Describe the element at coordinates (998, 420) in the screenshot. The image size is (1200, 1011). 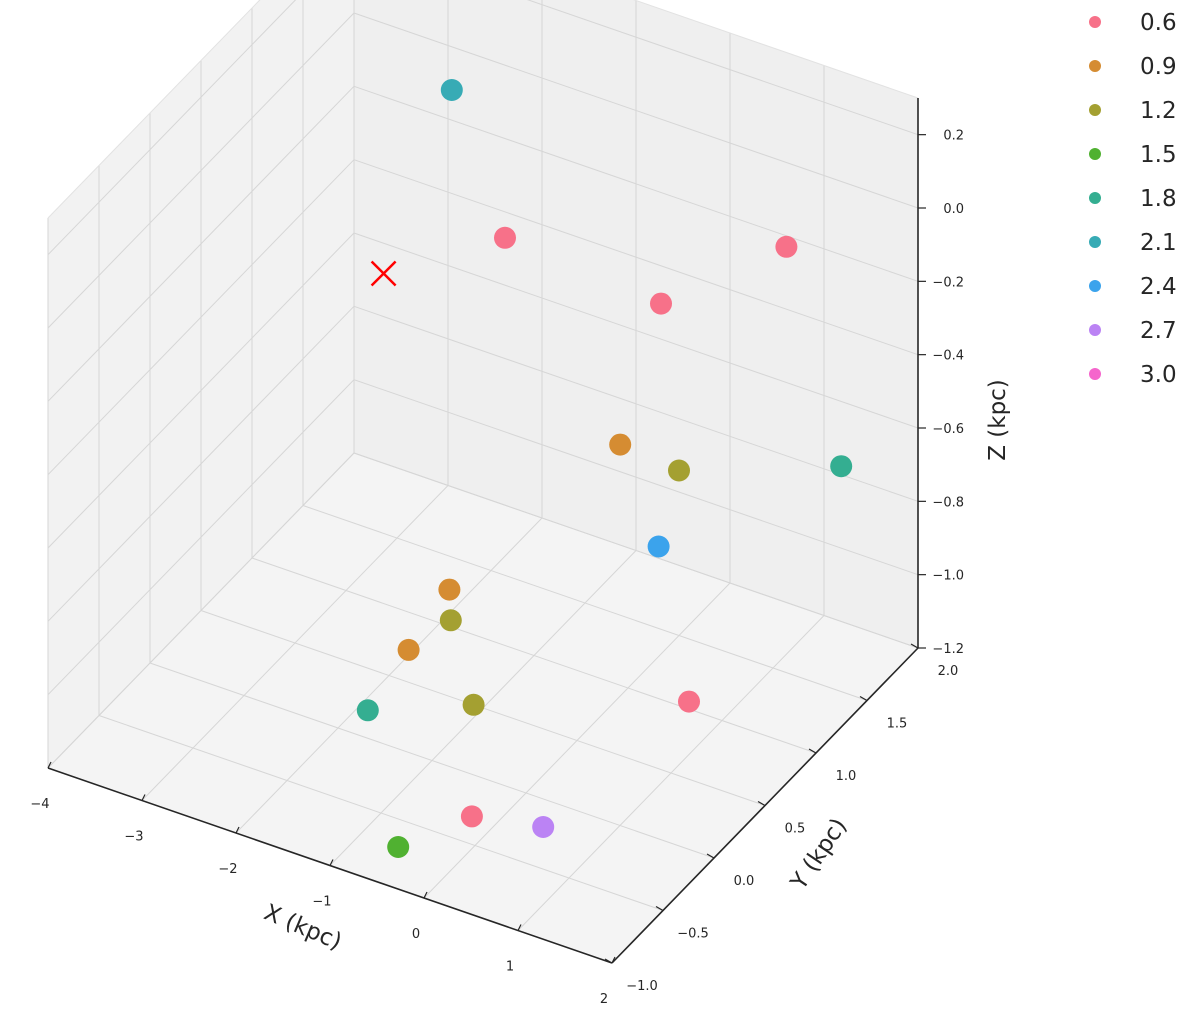
I see `z-axis-label: Z (kpc)` at that location.